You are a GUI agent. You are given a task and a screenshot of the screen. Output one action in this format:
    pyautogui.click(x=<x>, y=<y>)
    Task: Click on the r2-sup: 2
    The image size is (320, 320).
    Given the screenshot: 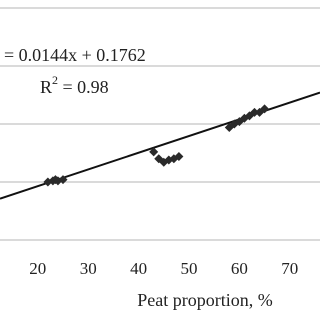 What is the action you would take?
    pyautogui.click(x=55, y=80)
    